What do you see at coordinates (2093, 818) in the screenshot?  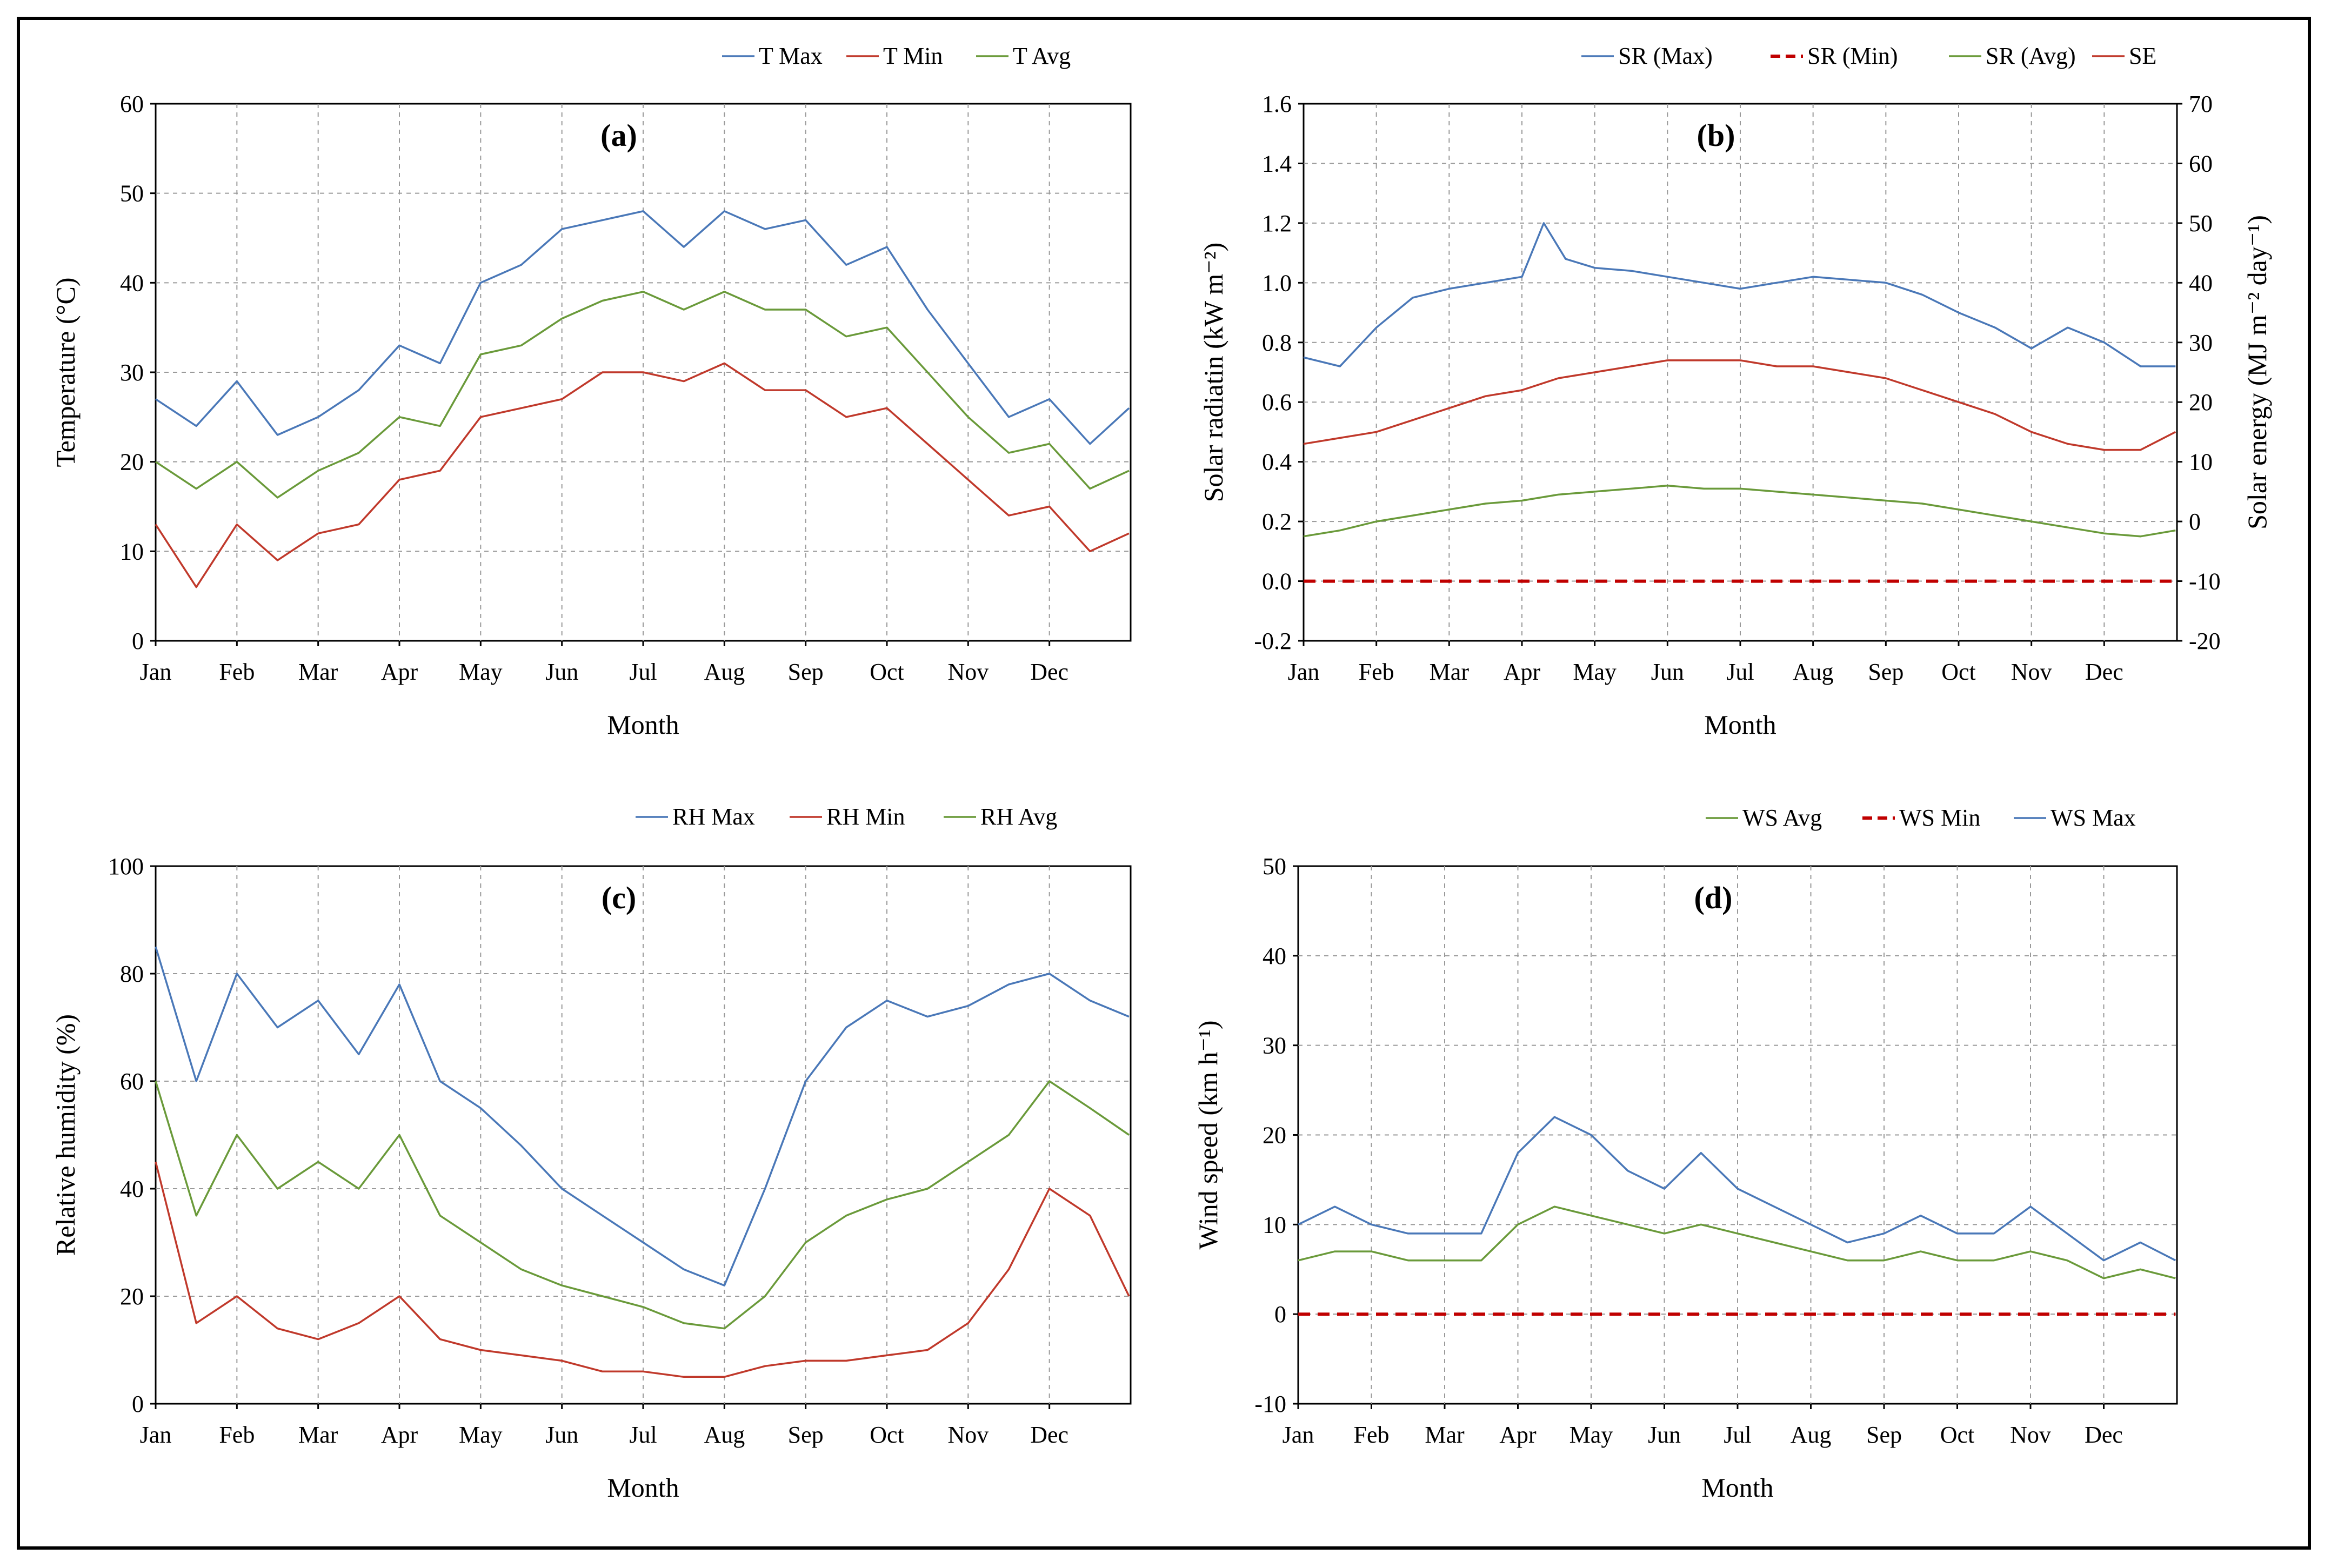 I see `legend-label: WS Max` at bounding box center [2093, 818].